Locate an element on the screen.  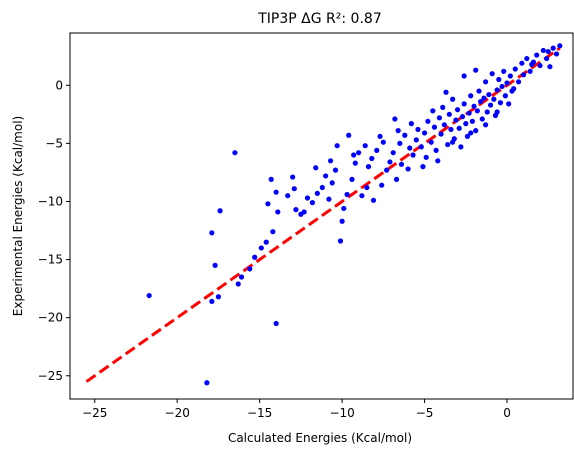
y-tick-label: 0 is located at coordinates (59, 85).